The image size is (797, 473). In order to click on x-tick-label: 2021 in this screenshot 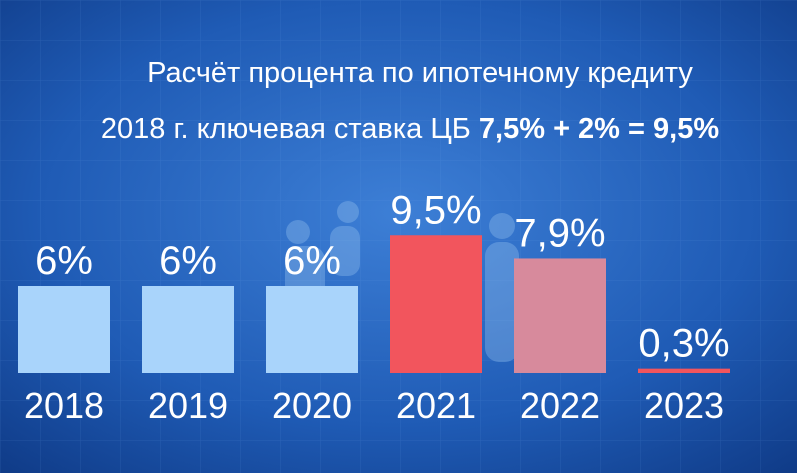, I will do `click(436, 405)`.